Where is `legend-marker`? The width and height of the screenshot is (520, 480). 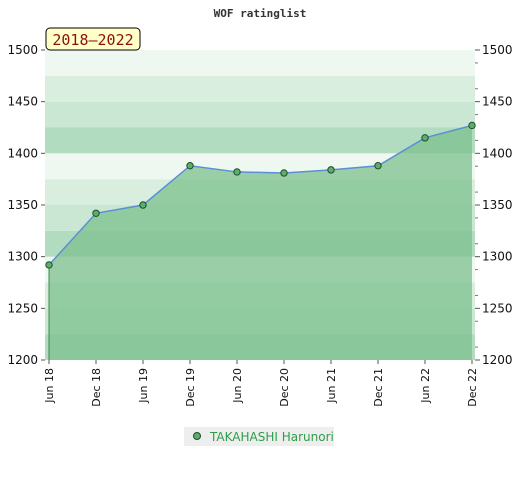
legend-marker is located at coordinates (197, 436).